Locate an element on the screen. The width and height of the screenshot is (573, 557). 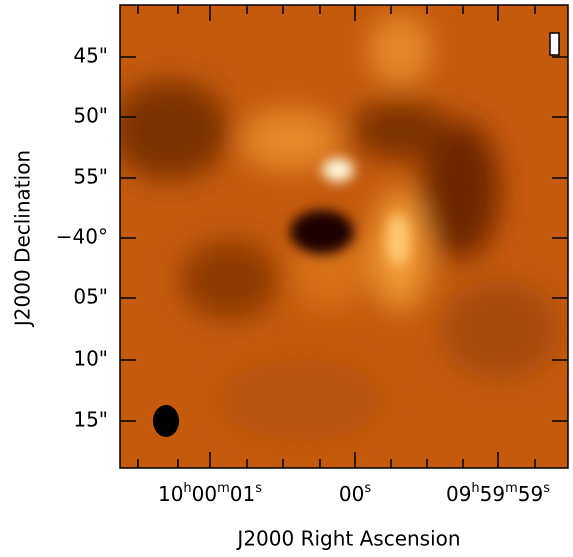
x-tick-label: 10h00m01s is located at coordinates (210, 493).